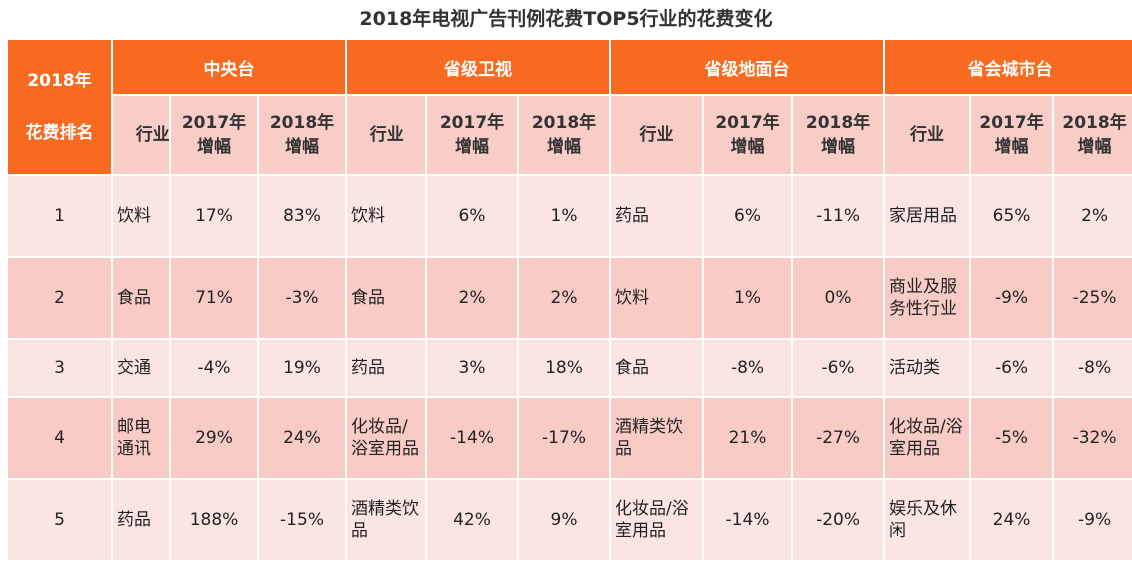 The width and height of the screenshot is (1132, 563). I want to click on growth-2018-cell: 0%, so click(838, 298).